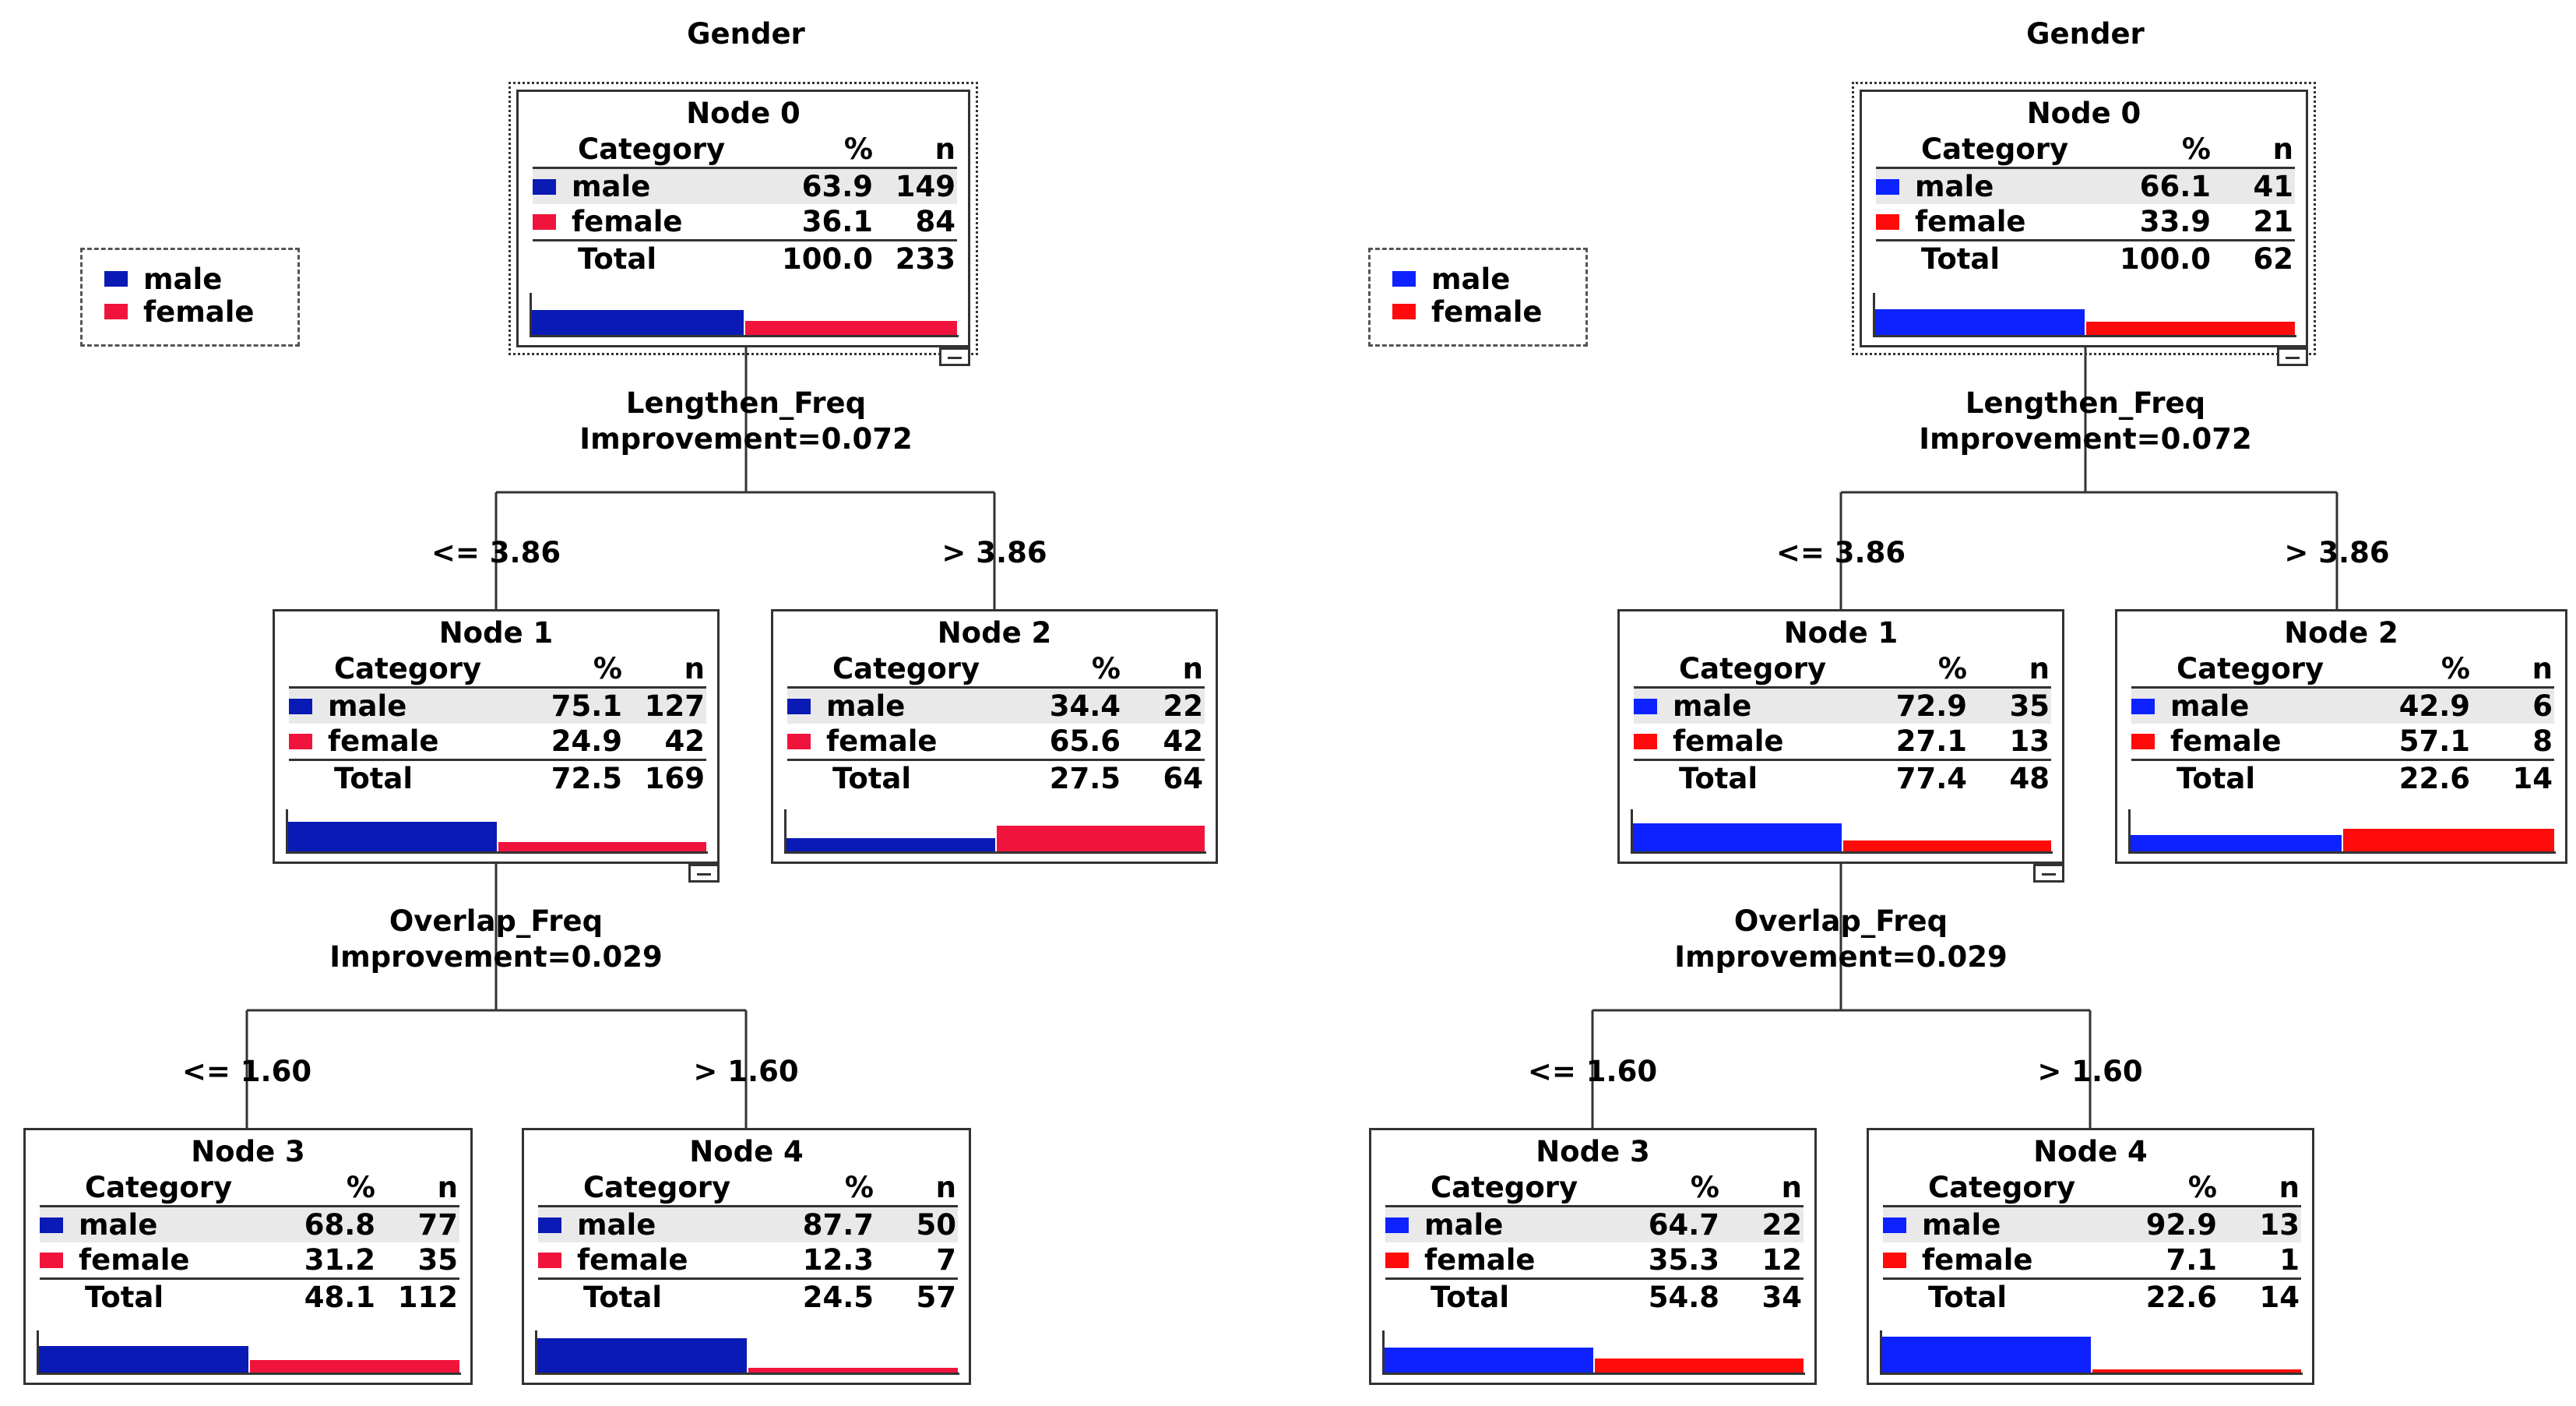 This screenshot has width=2576, height=1406. Describe the element at coordinates (994, 552) in the screenshot. I see `branch-condition: > 3.86` at that location.